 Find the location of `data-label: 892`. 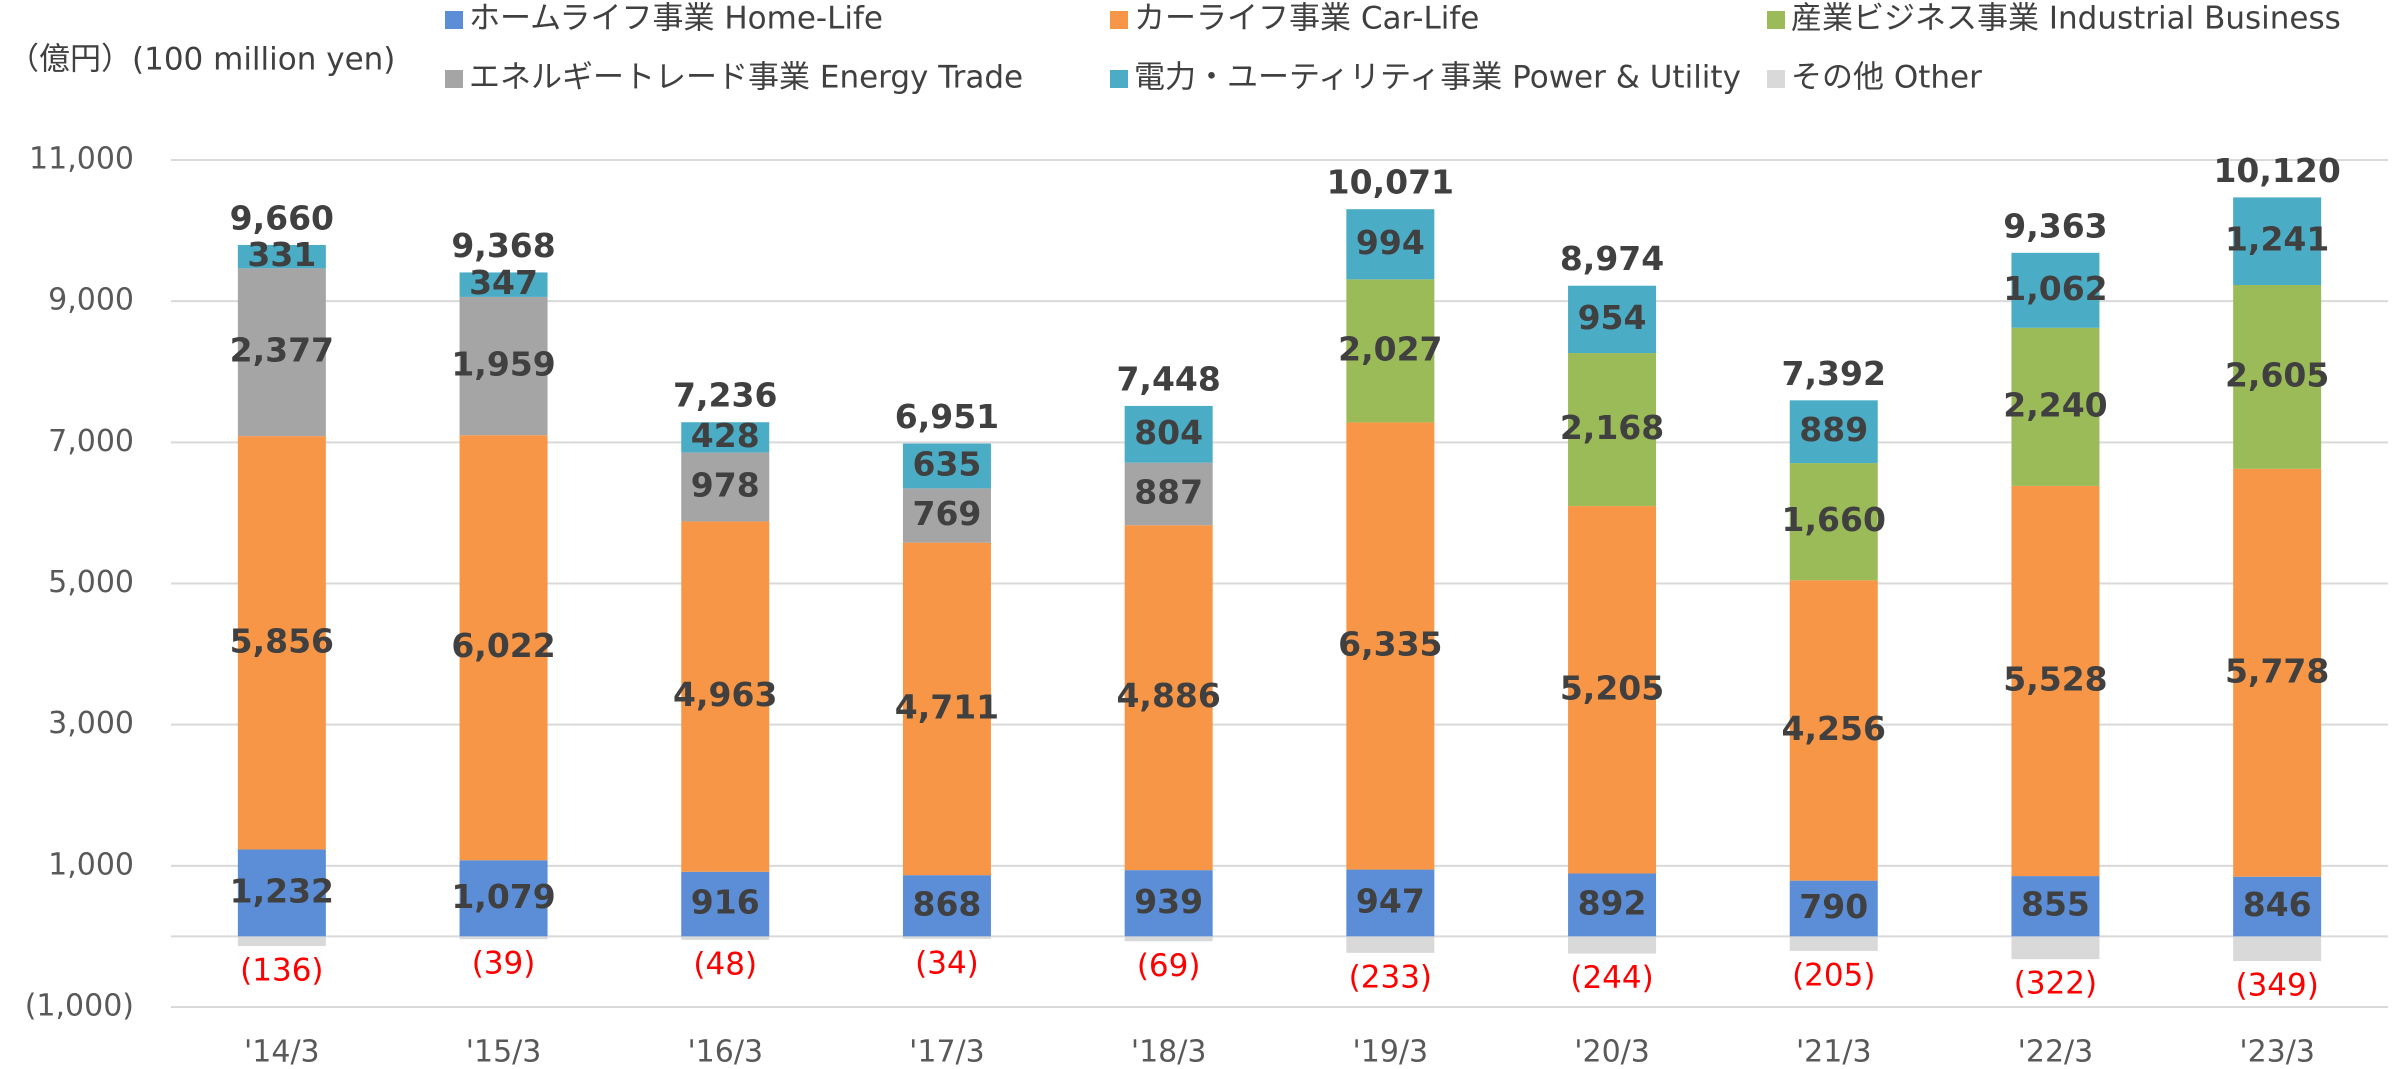

data-label: 892 is located at coordinates (1612, 902).